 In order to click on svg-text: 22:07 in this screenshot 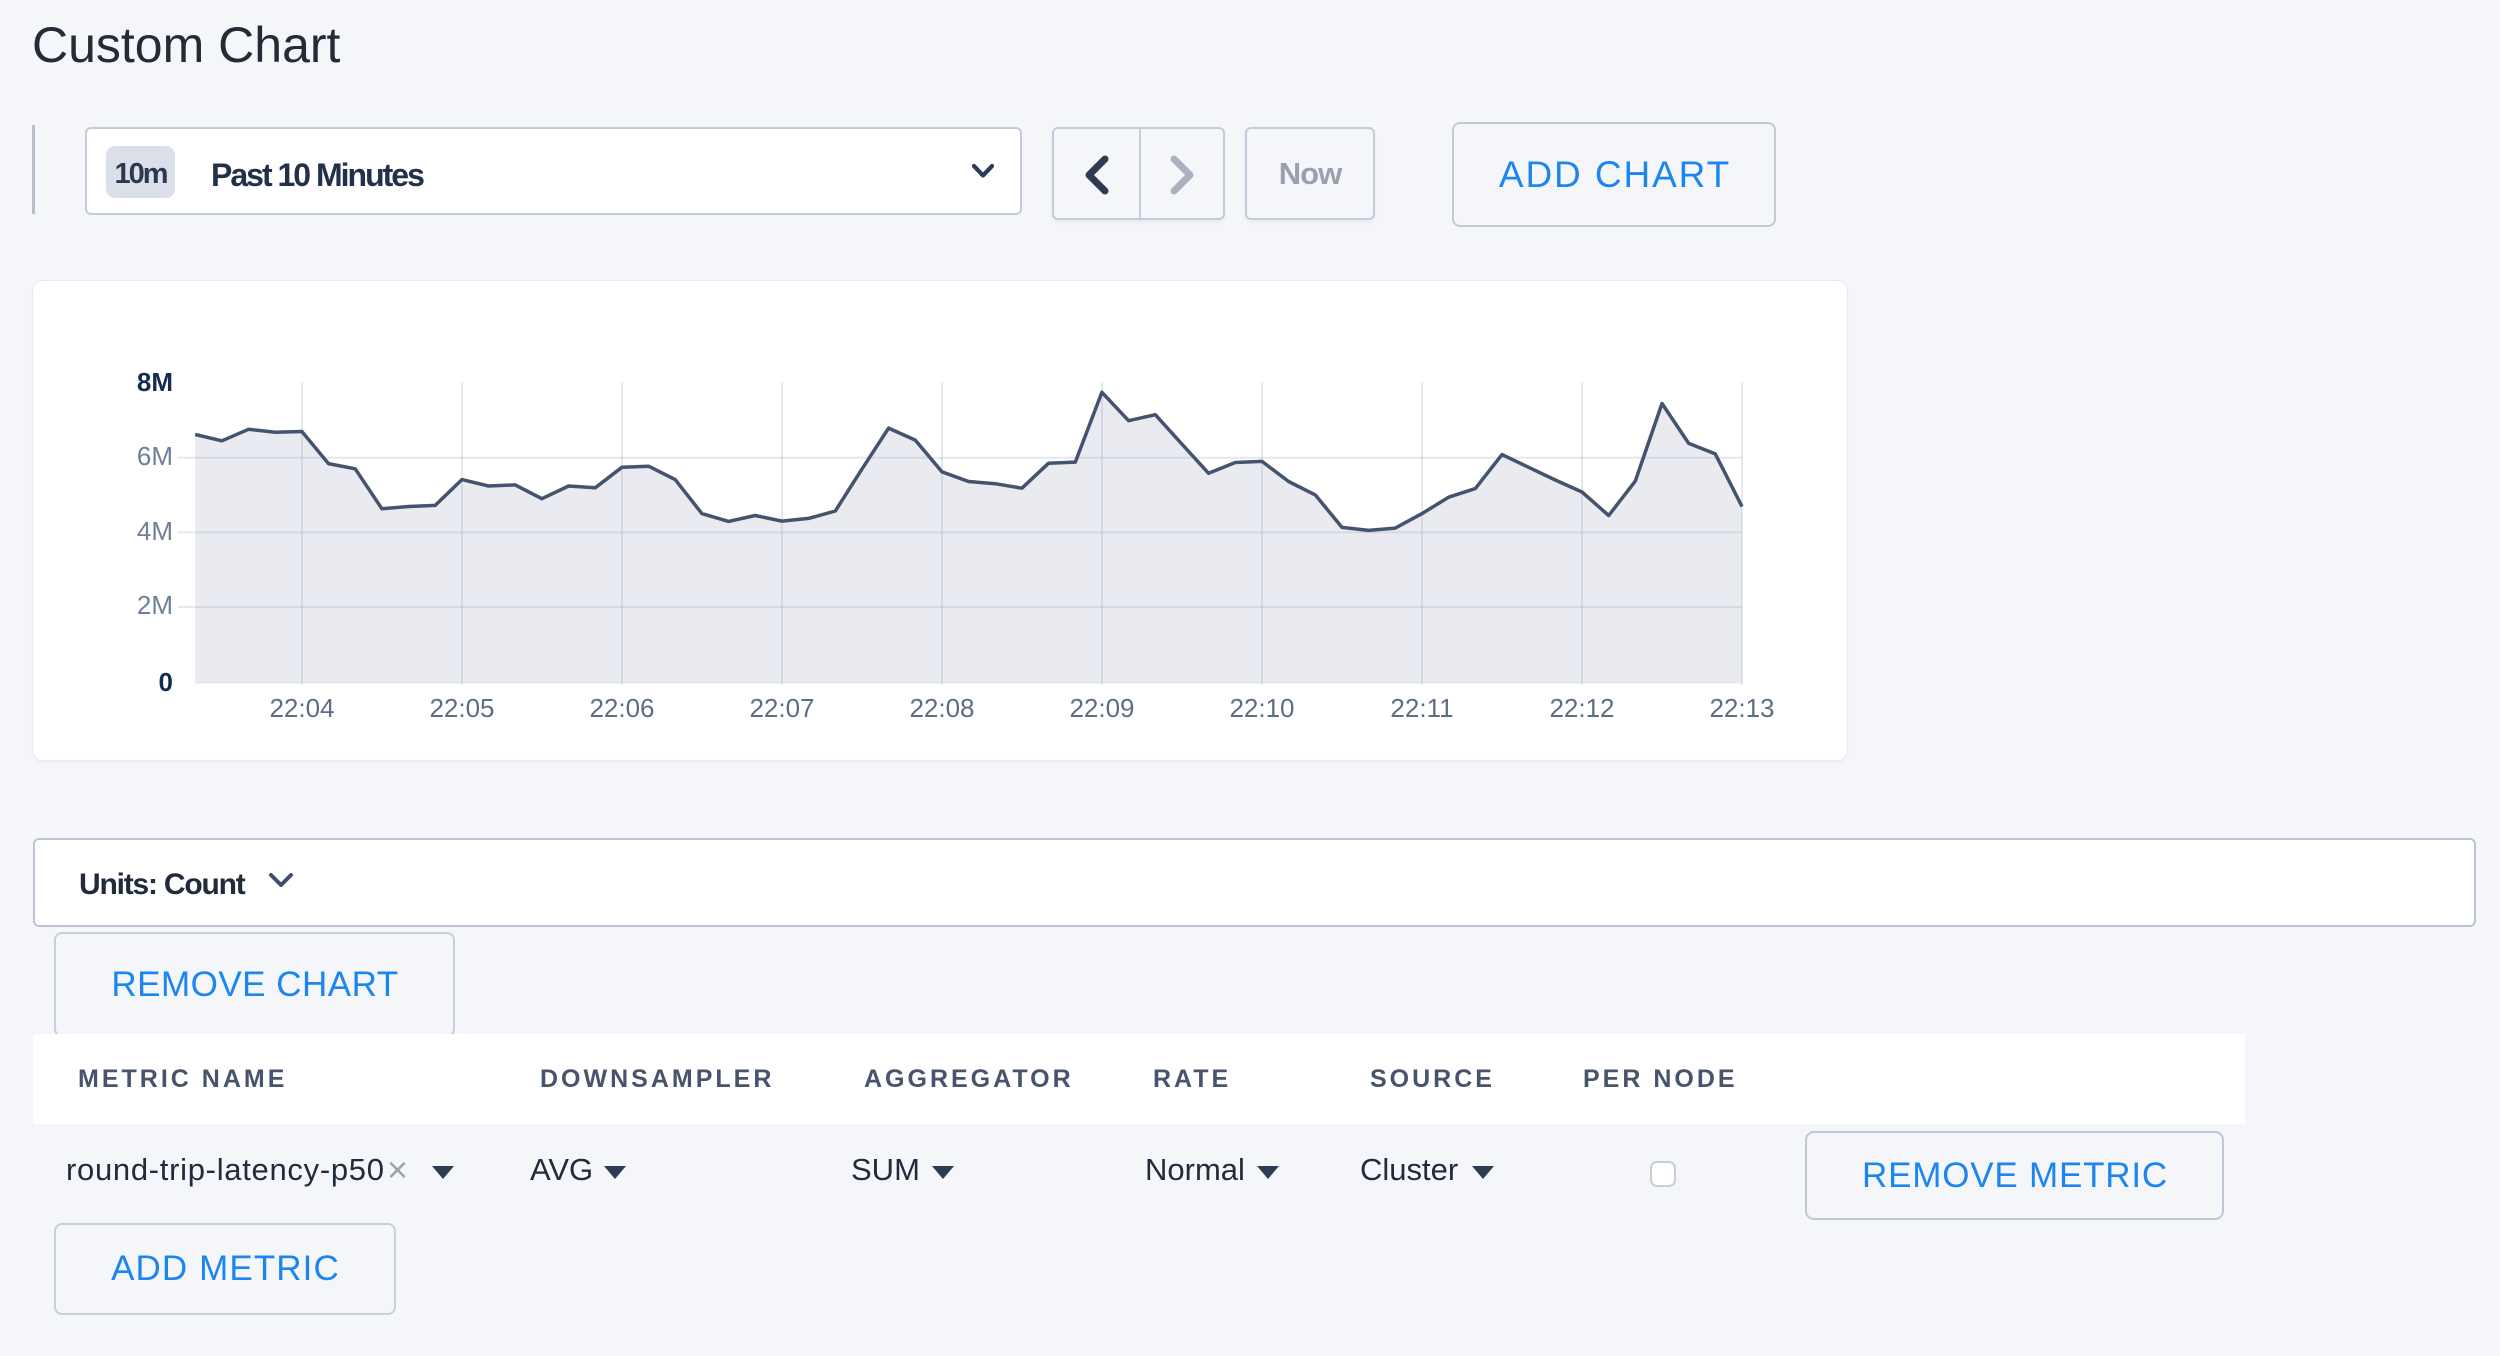, I will do `click(781, 708)`.